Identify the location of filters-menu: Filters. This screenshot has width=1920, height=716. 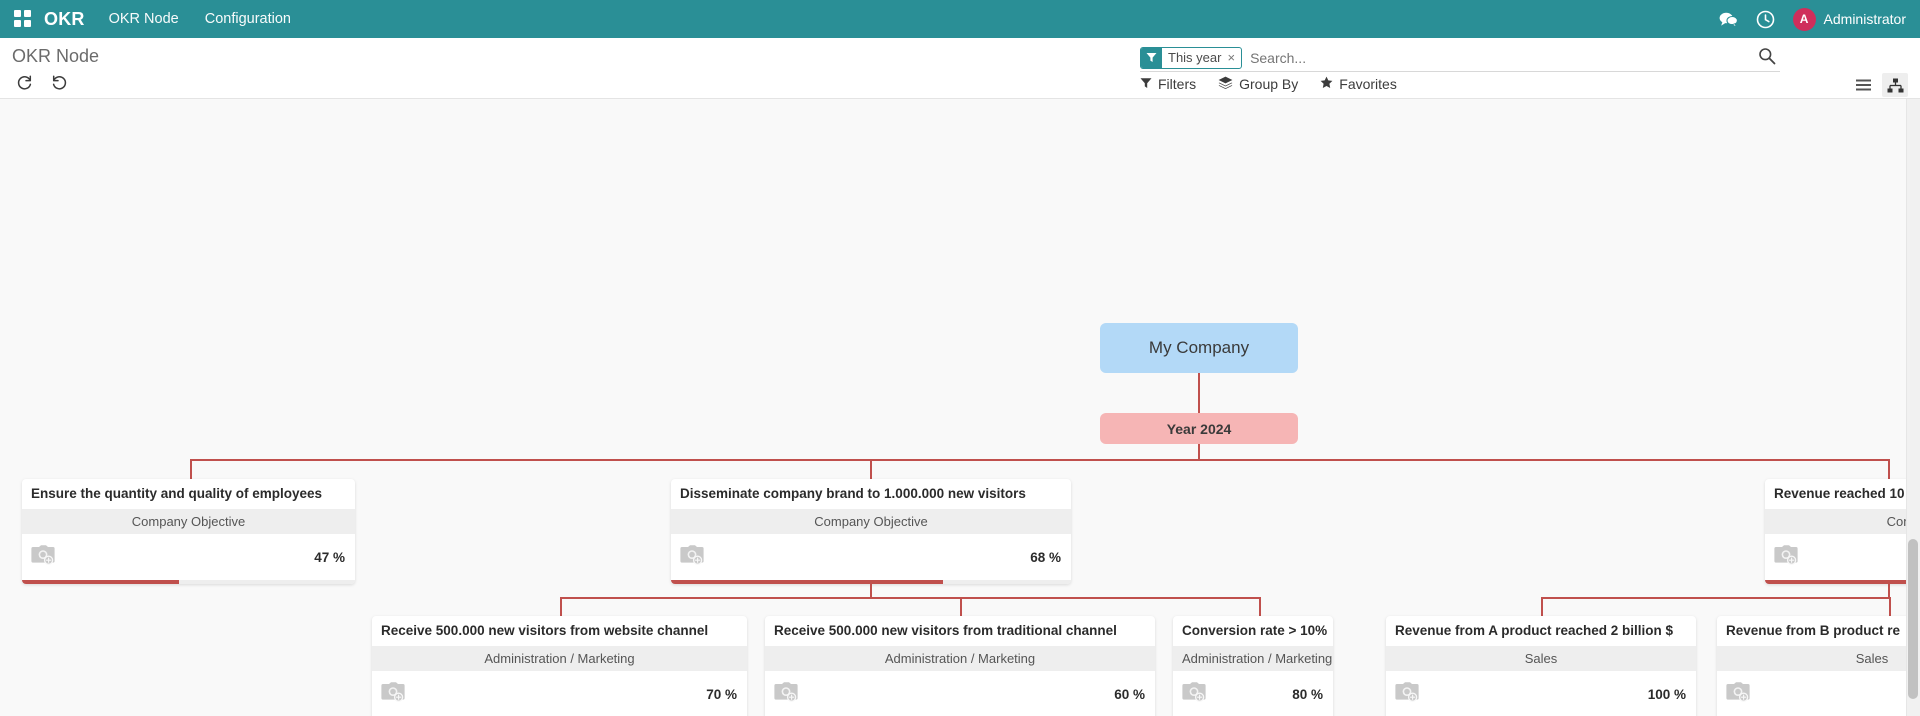
(1168, 84).